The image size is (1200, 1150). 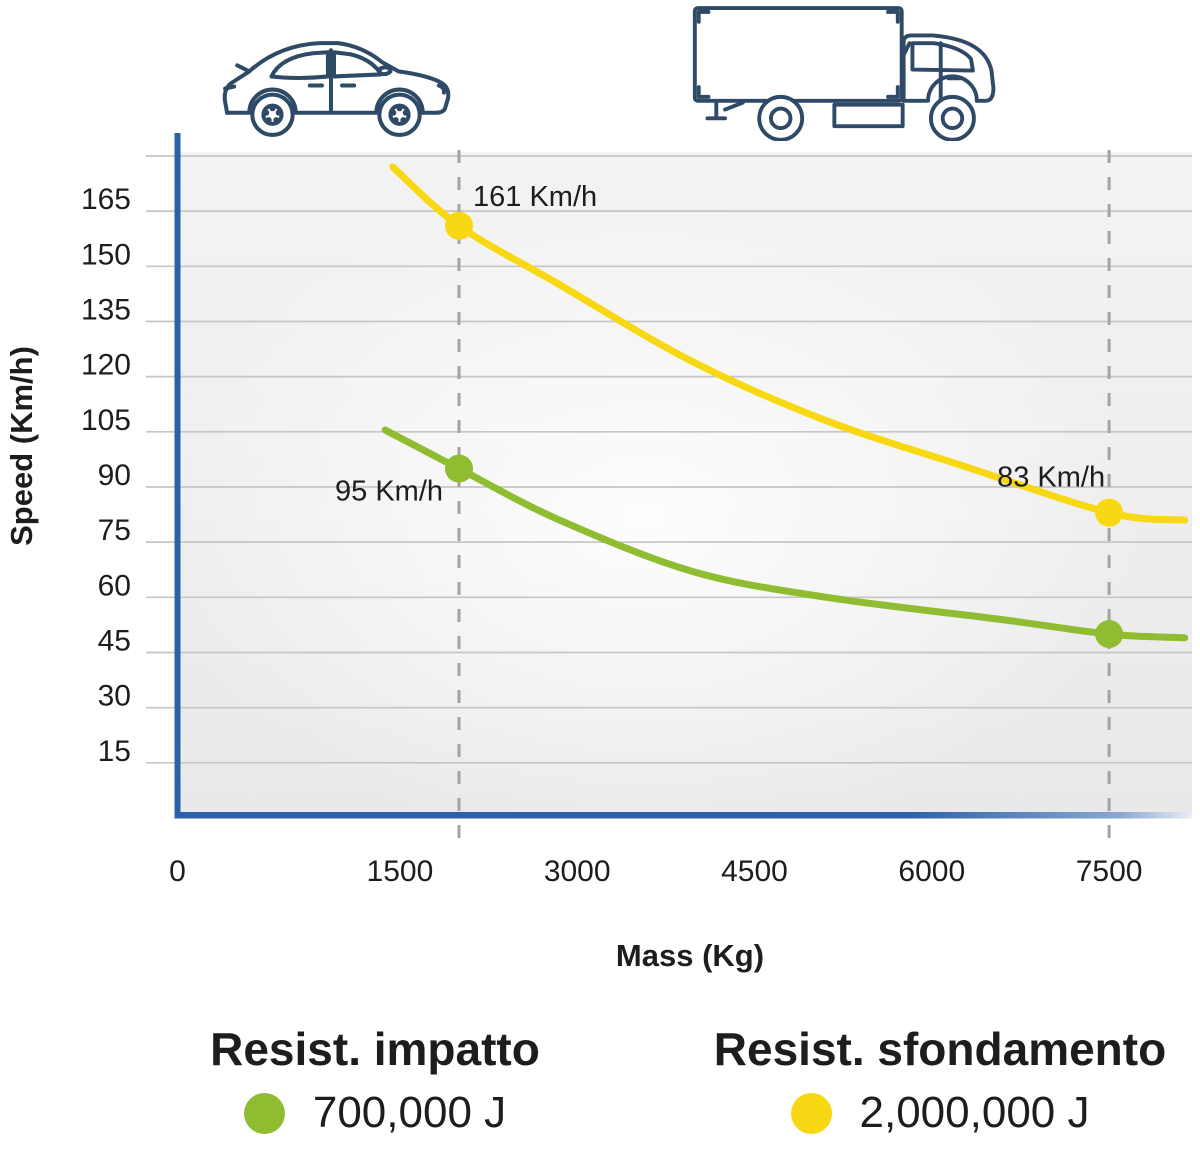 I want to click on impatto-dot-icon, so click(x=264, y=1113).